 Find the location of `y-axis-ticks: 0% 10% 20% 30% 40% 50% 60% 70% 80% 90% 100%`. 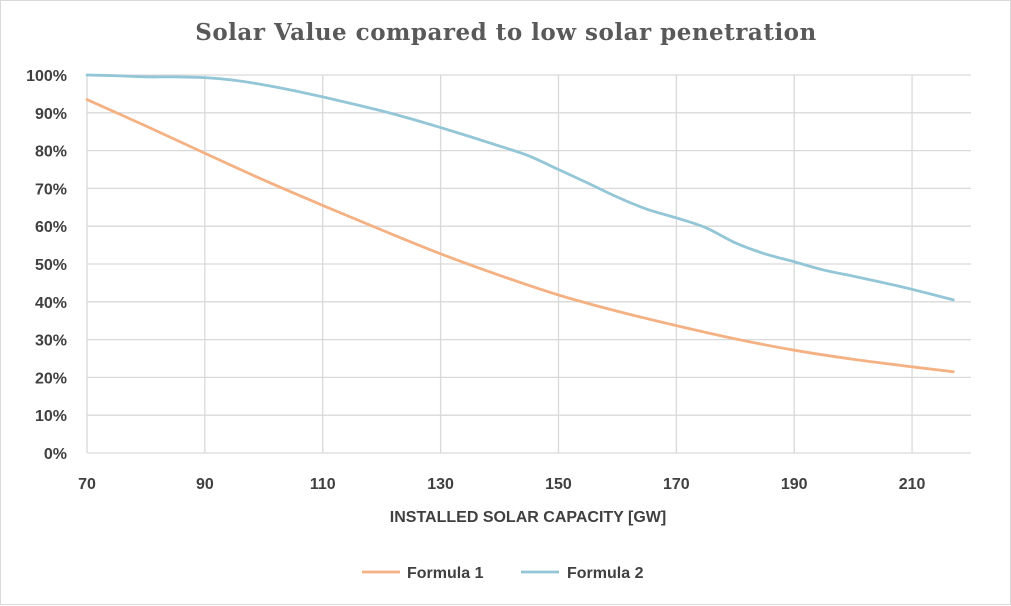

y-axis-ticks: 0% 10% 20% 30% 40% 50% 60% 70% 80% 90% 100% is located at coordinates (46, 265).